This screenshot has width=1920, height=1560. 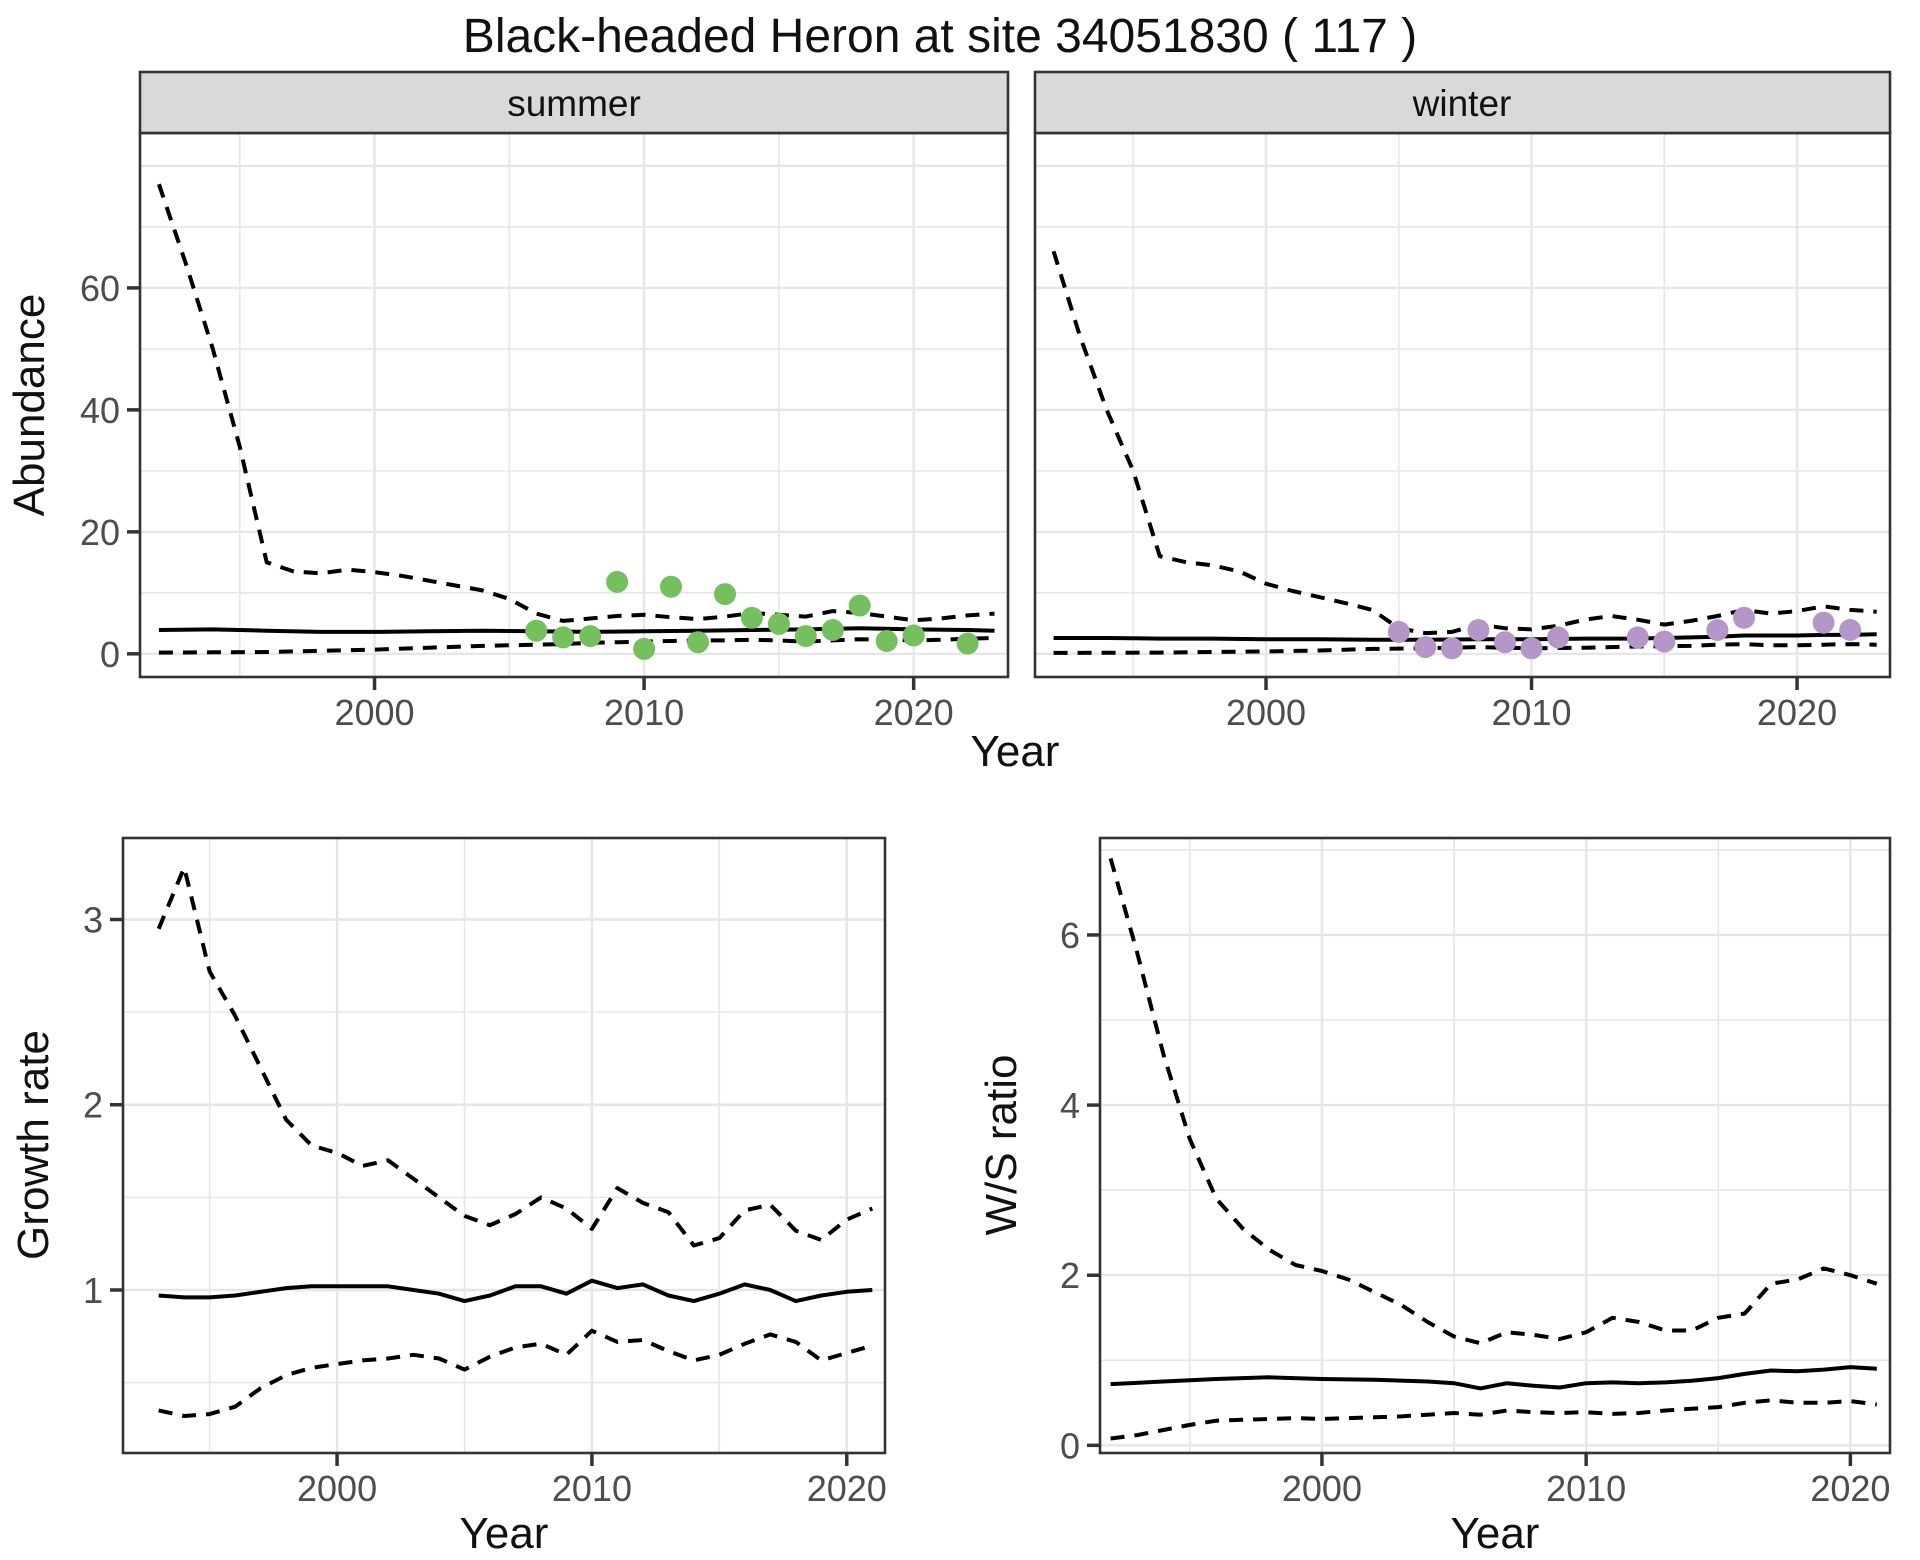 I want to click on facet-strip-label-summer: summer, so click(x=574, y=103).